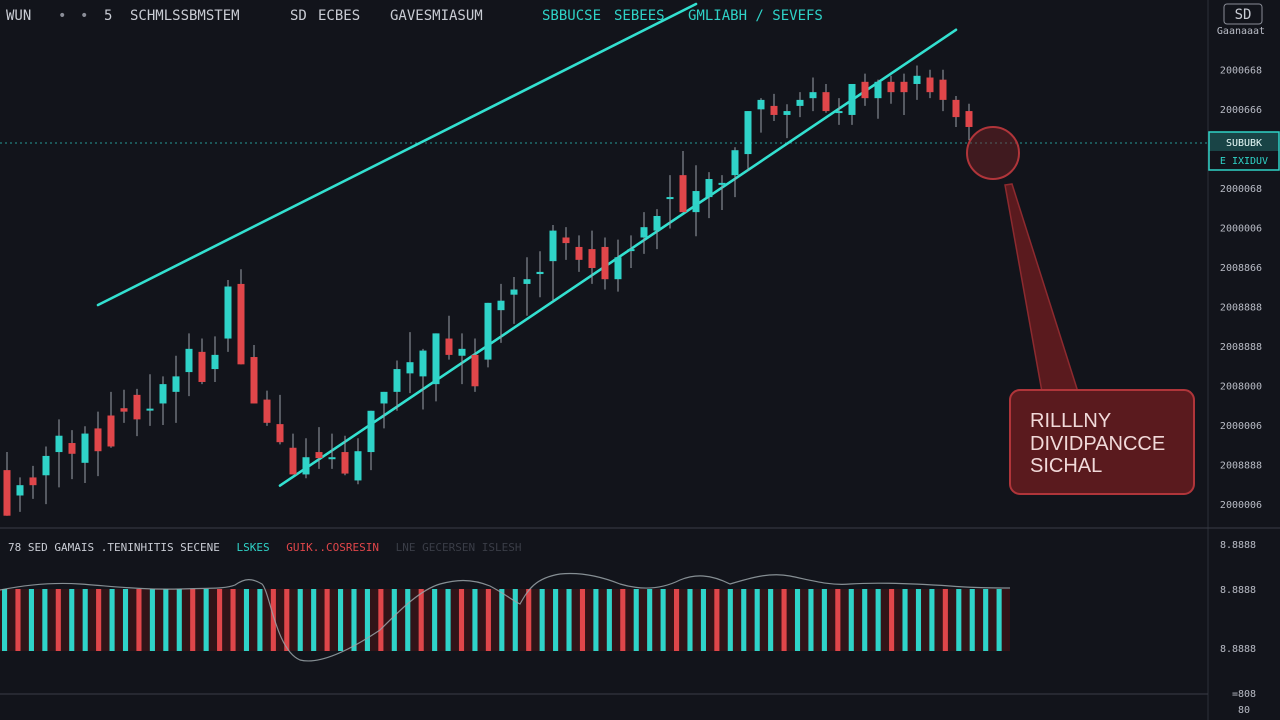  I want to click on top-right-badge: SD, so click(1243, 14).